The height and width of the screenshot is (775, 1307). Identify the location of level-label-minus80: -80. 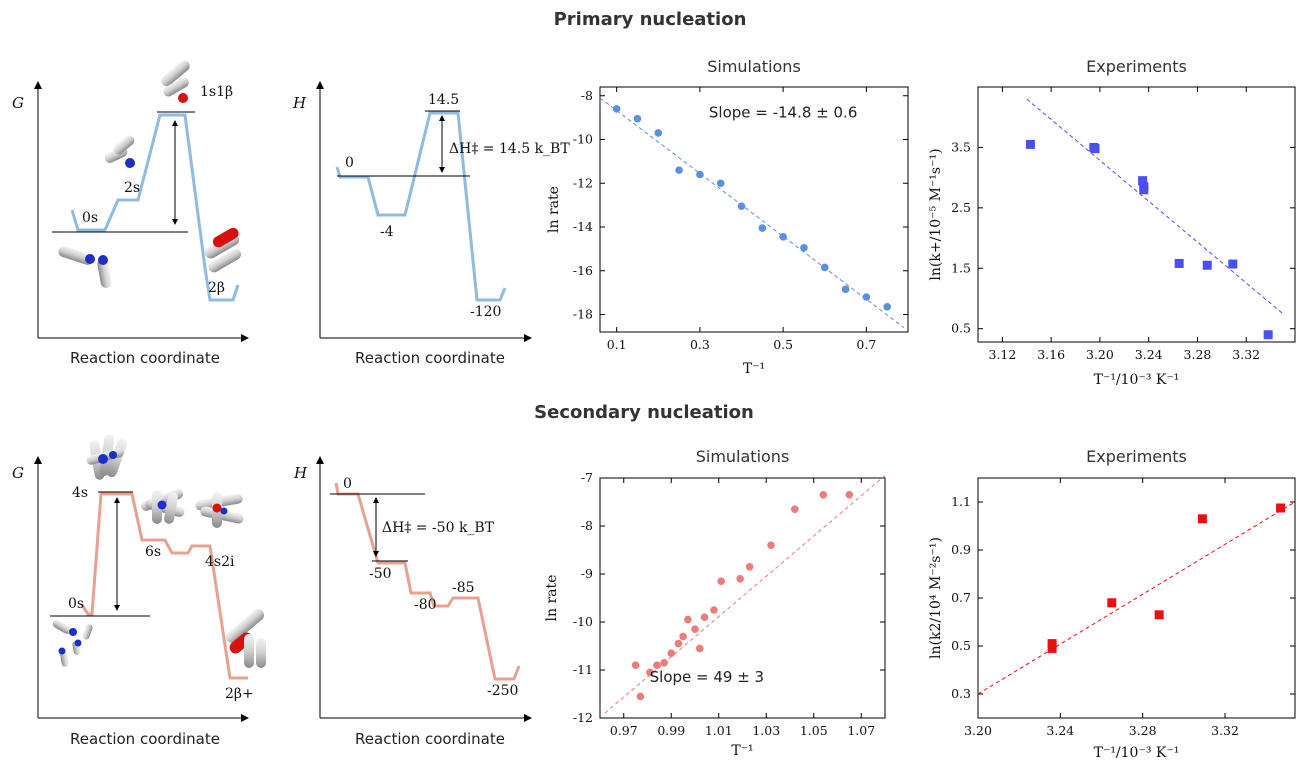
(425, 605).